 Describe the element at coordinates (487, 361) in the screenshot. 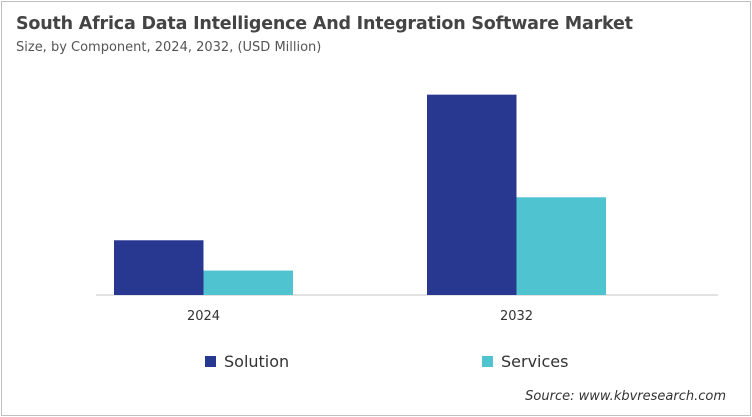

I see `legend-swatch-services` at that location.